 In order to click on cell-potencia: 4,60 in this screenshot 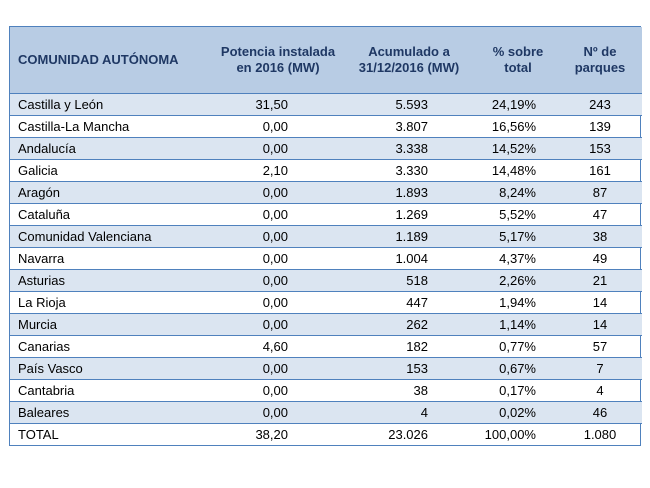, I will do `click(278, 346)`.